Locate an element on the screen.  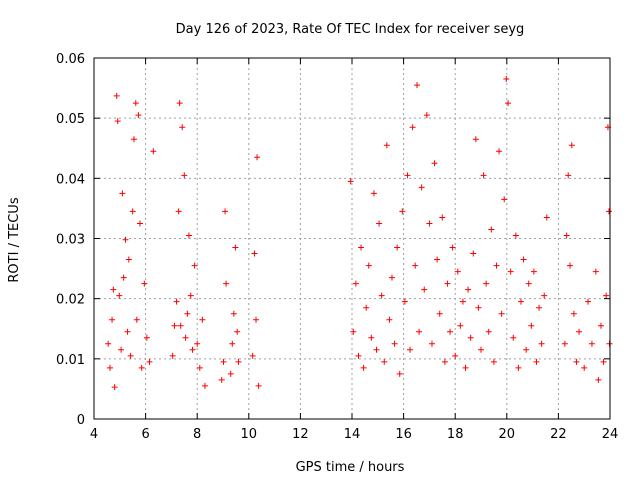
y-tick-label: 0.03 is located at coordinates (70, 240).